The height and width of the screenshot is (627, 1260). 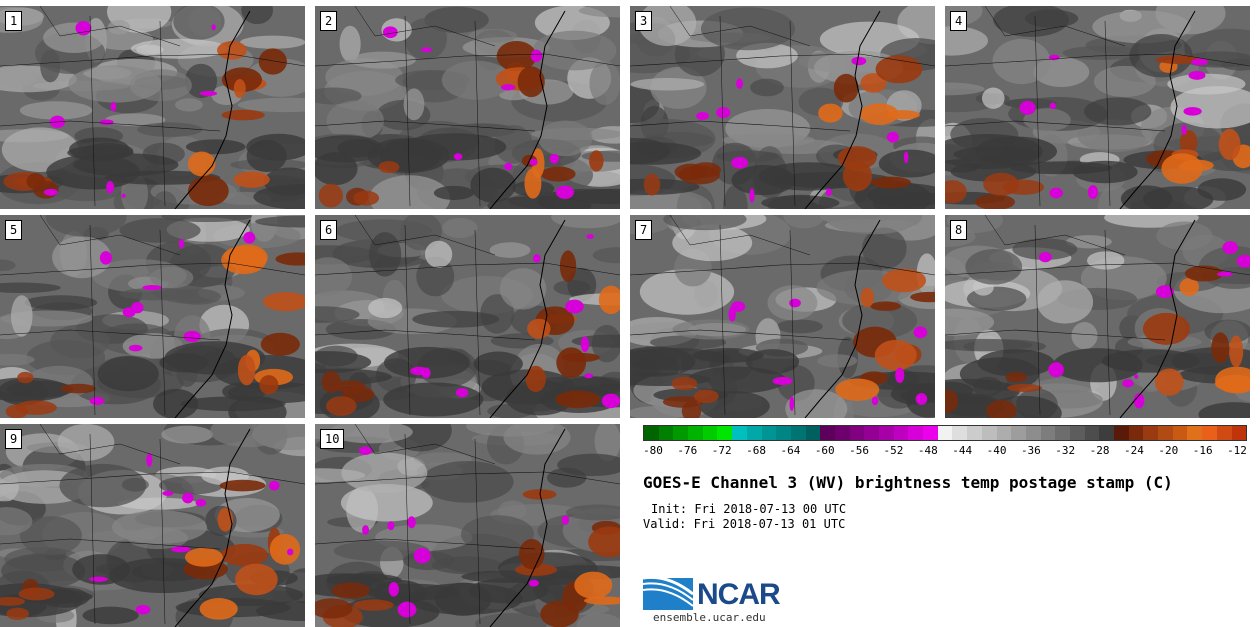 I want to click on colorbar-tick-label: -40, so click(x=996, y=450).